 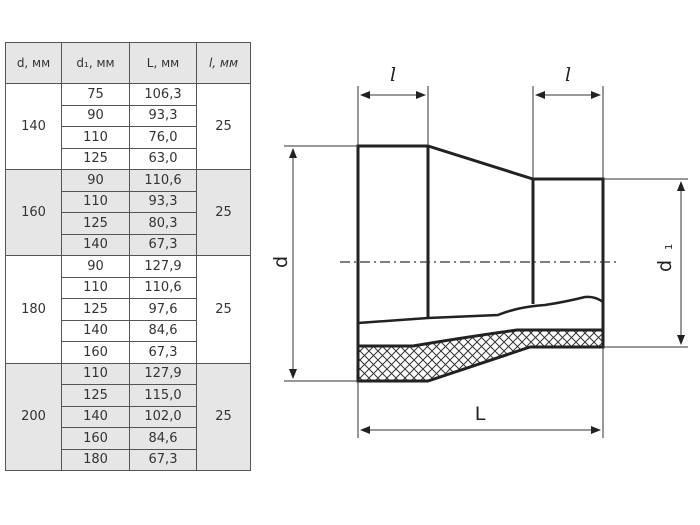 What do you see at coordinates (95, 94) in the screenshot?
I see `cell-d1: 75` at bounding box center [95, 94].